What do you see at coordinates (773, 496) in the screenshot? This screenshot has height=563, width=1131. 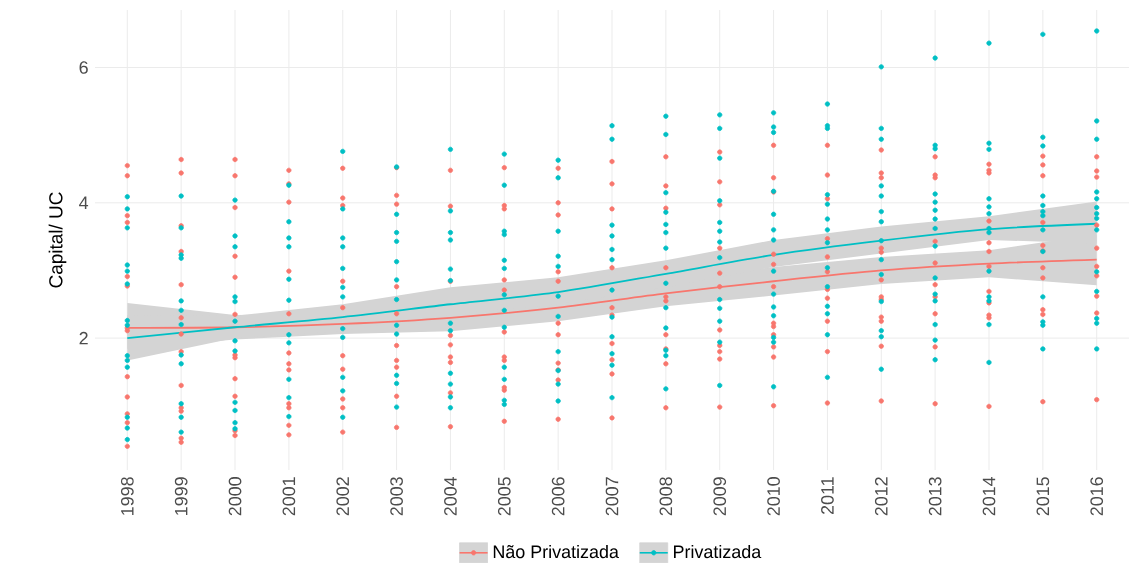 I see `x-tick-label: 2010` at bounding box center [773, 496].